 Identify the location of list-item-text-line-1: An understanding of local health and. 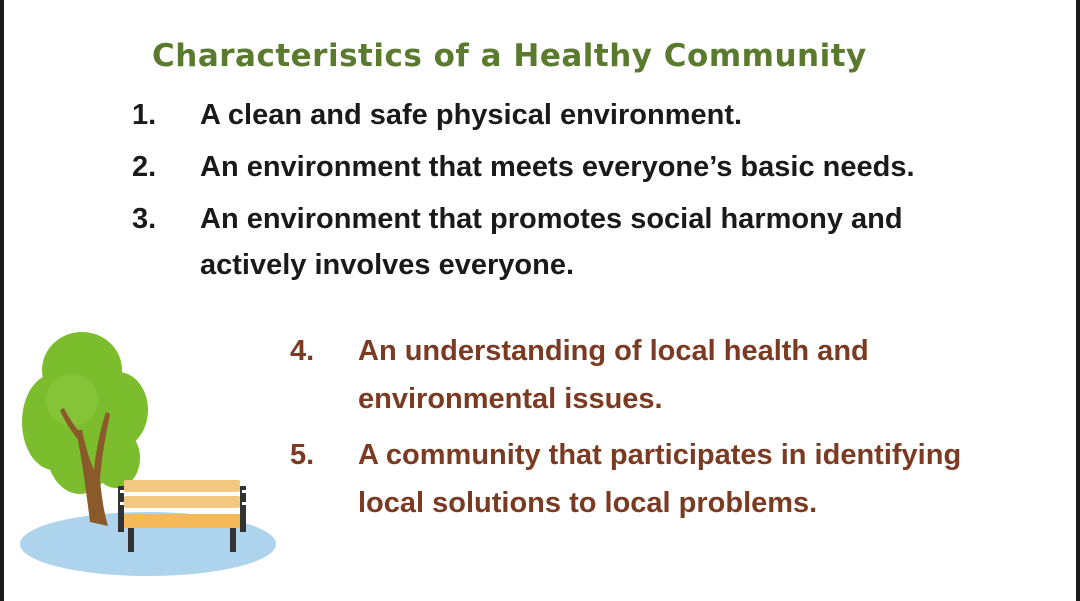
(613, 351).